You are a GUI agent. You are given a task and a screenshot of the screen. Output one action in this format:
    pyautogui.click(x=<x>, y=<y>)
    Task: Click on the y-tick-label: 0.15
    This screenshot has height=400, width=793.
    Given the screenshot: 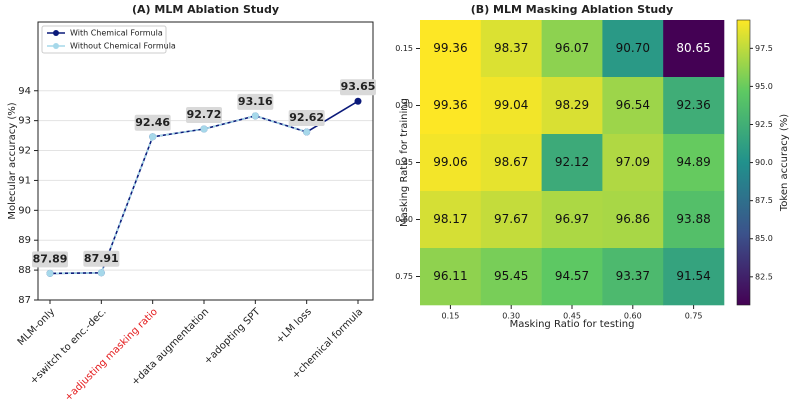 What is the action you would take?
    pyautogui.click(x=404, y=48)
    